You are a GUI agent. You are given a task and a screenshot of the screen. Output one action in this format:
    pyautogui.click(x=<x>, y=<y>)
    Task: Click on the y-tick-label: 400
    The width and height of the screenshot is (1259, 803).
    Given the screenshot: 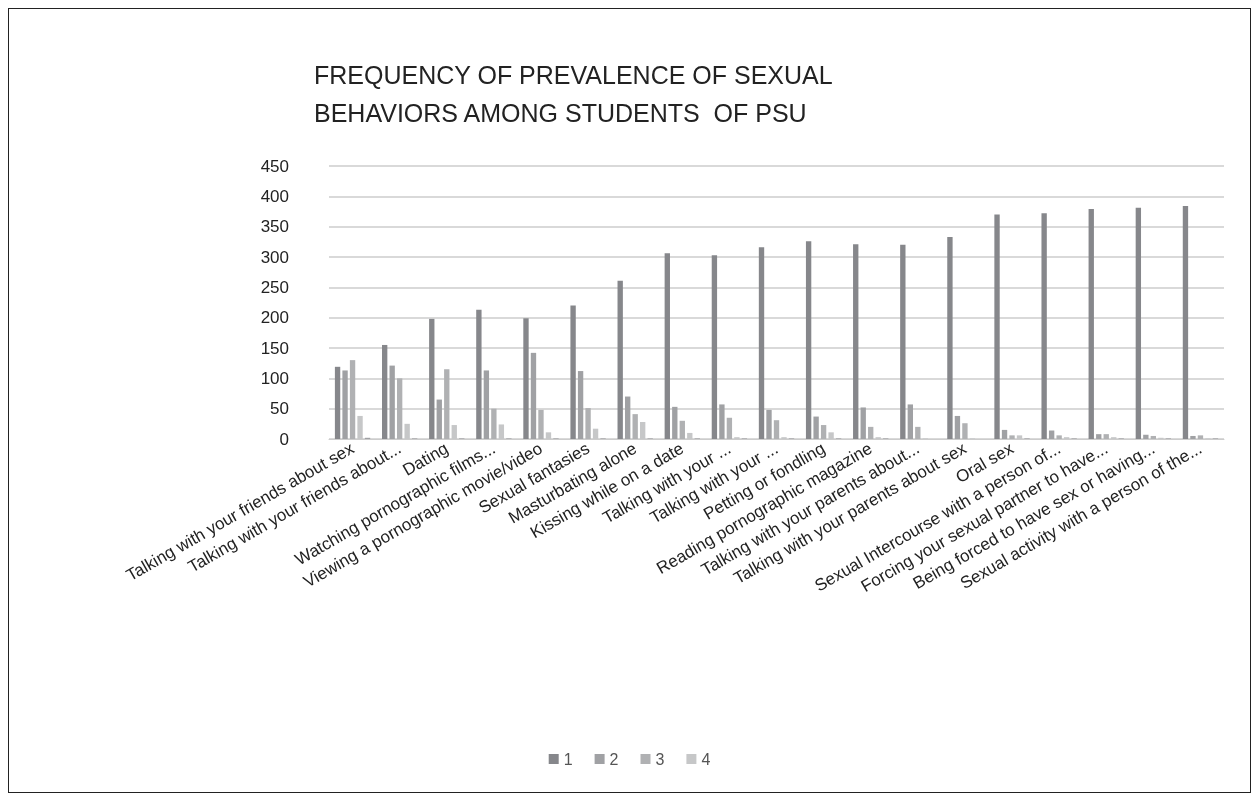 What is the action you would take?
    pyautogui.click(x=274, y=196)
    